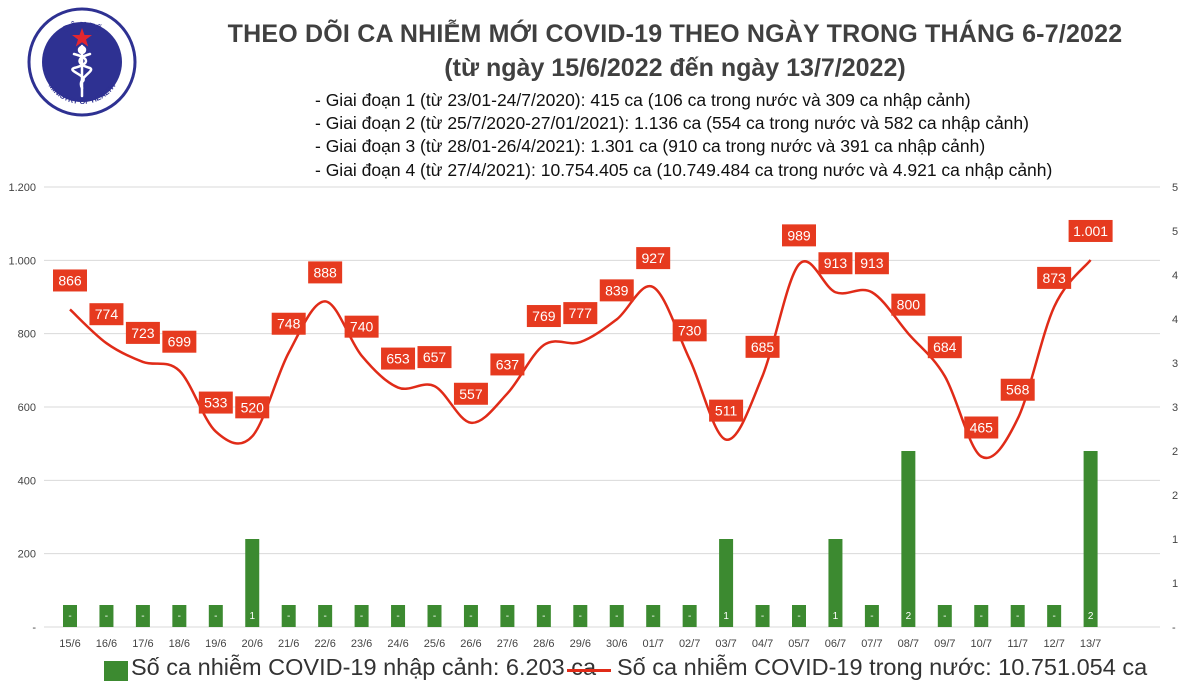 The image size is (1200, 691). I want to click on line-value-label: 684, so click(945, 347).